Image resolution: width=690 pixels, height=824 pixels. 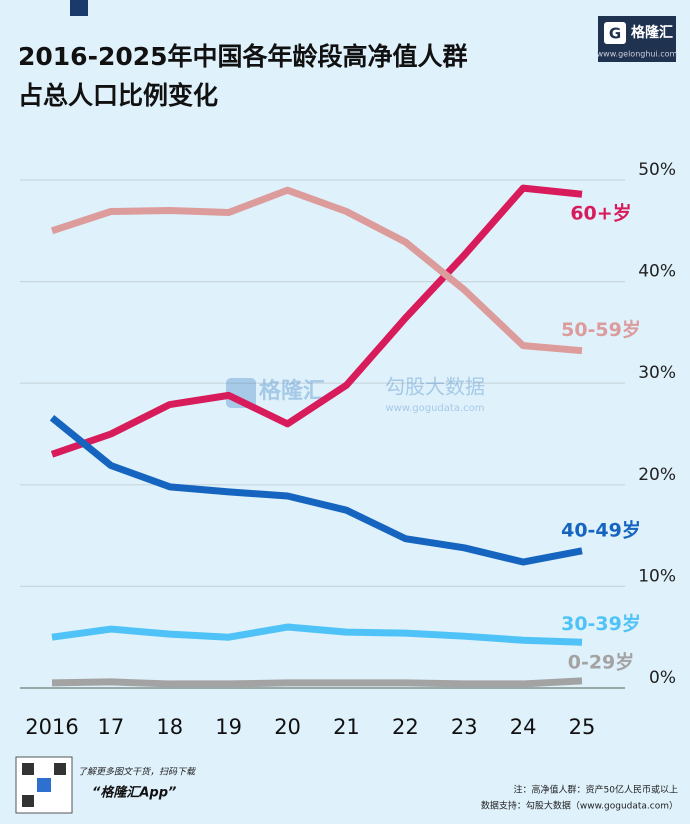 What do you see at coordinates (662, 678) in the screenshot?
I see `y-tick-label: 0%` at bounding box center [662, 678].